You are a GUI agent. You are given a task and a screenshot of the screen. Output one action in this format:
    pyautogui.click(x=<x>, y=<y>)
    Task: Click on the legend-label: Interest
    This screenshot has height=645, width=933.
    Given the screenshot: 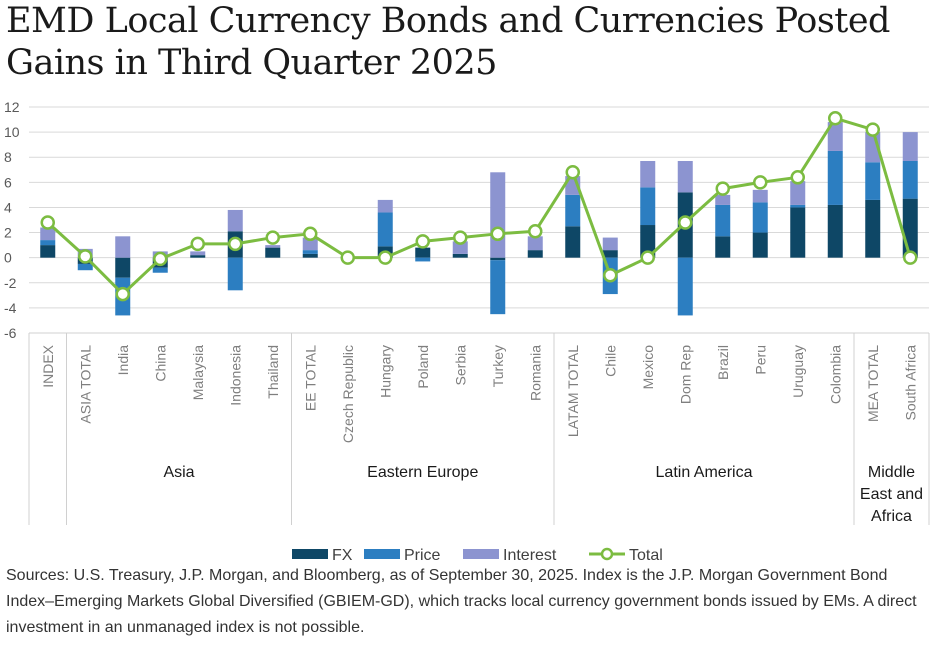 What is the action you would take?
    pyautogui.click(x=530, y=555)
    